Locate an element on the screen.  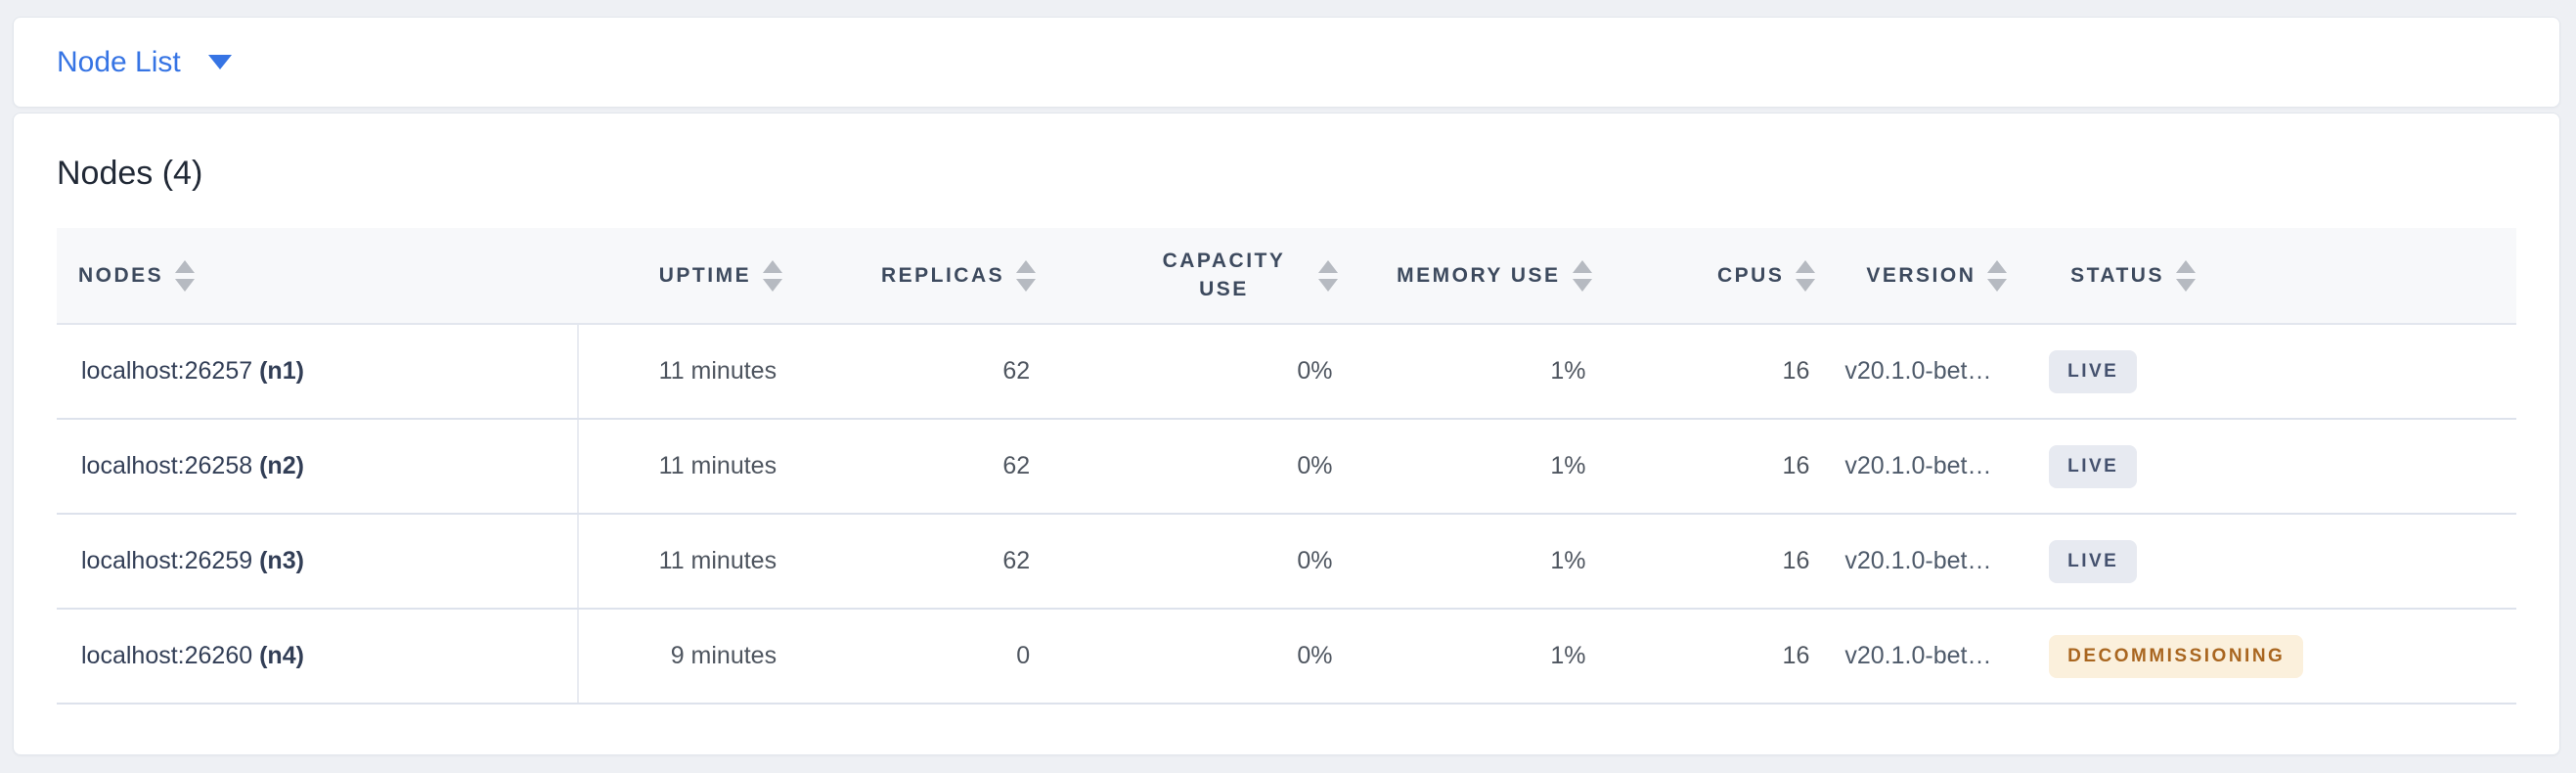
panel-title: Nodes (4) is located at coordinates (130, 173).